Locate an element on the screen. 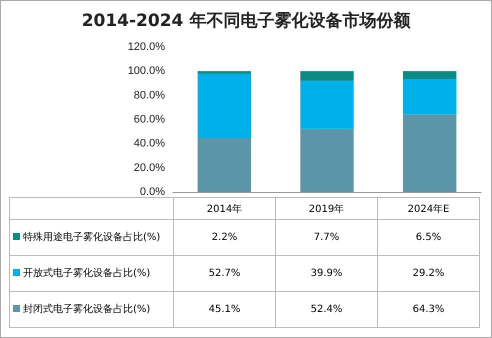 This screenshot has width=492, height=338. data-label: 64.3% is located at coordinates (429, 310).